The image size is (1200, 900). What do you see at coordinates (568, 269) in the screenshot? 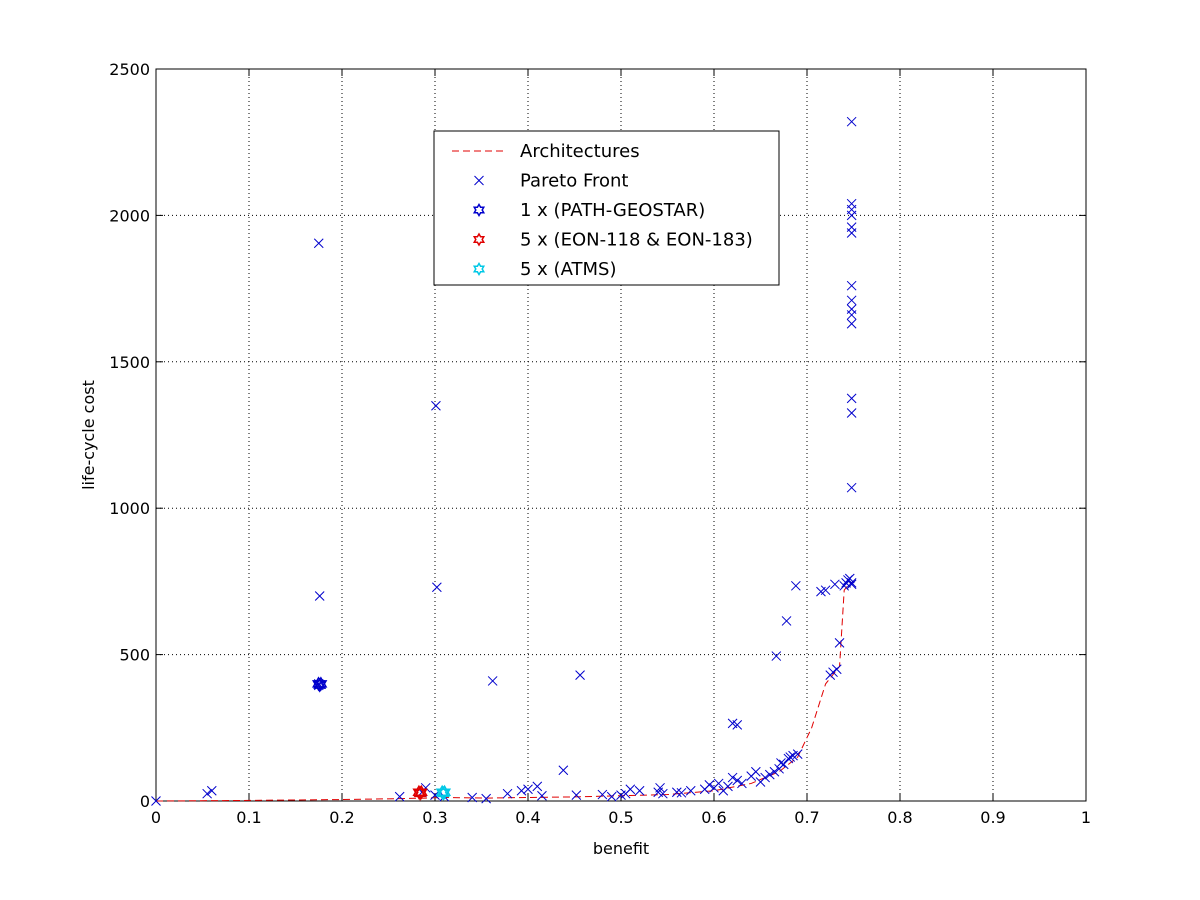
I see `legend-label: 5 x (ATMS)` at bounding box center [568, 269].